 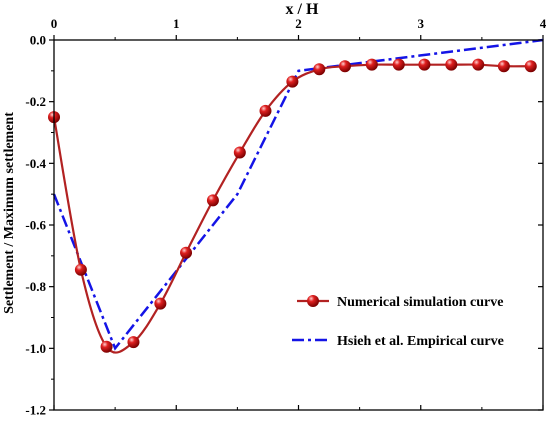 What do you see at coordinates (302, 9) in the screenshot?
I see `x-axis-label: x / H` at bounding box center [302, 9].